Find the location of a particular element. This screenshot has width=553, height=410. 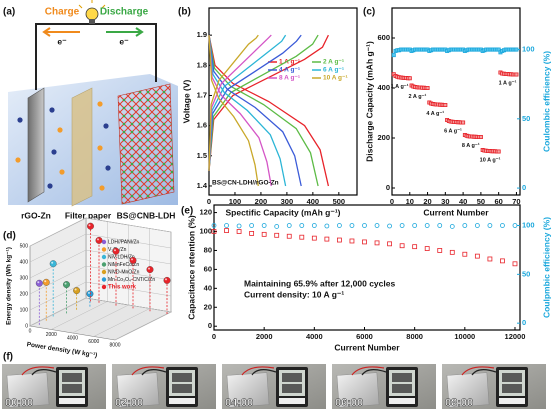

y-tick-label: 1.5 is located at coordinates (202, 155).